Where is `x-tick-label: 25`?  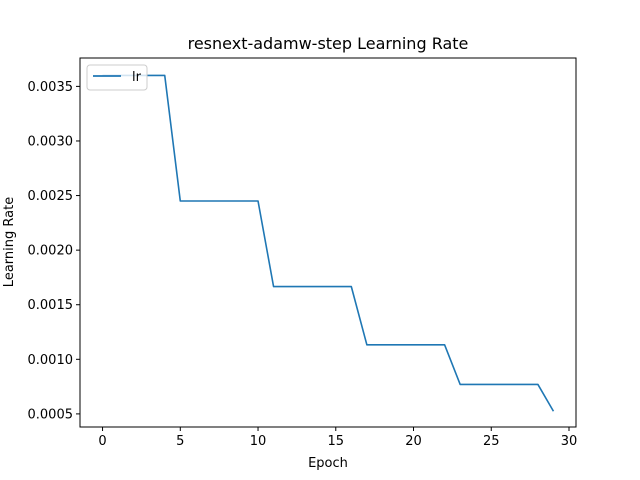 x-tick-label: 25 is located at coordinates (491, 441).